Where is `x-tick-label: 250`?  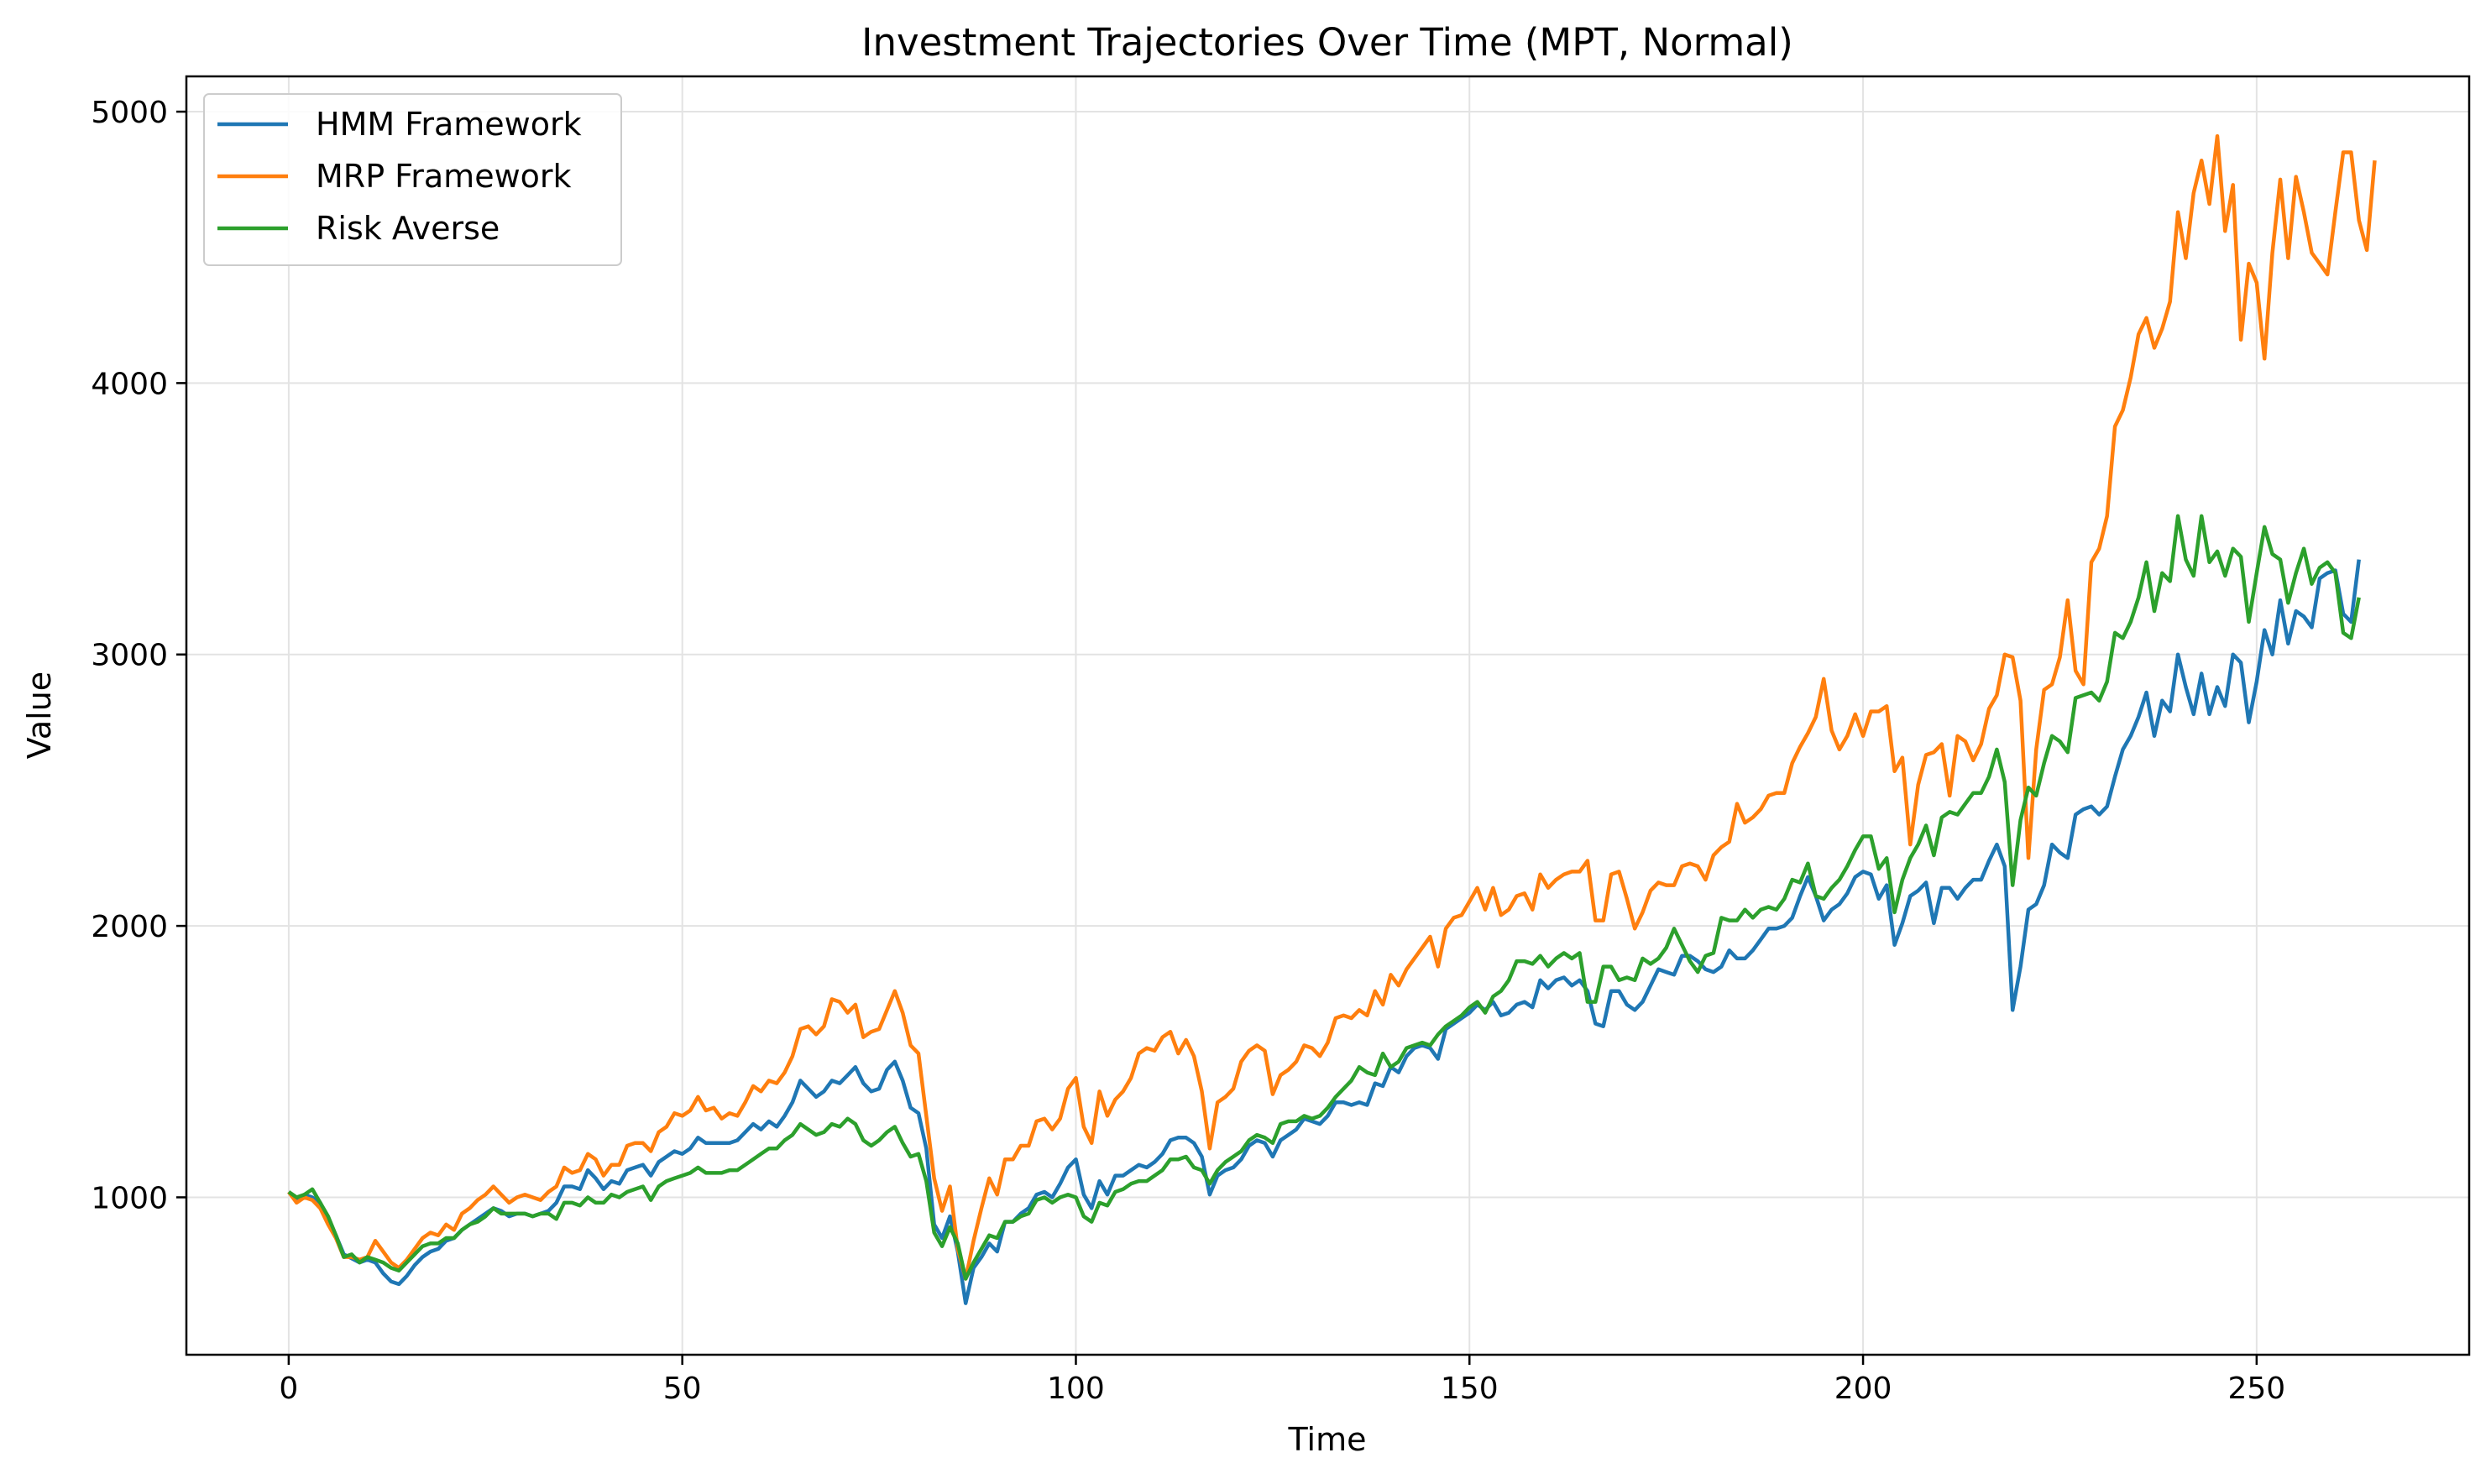 x-tick-label: 250 is located at coordinates (2256, 1389).